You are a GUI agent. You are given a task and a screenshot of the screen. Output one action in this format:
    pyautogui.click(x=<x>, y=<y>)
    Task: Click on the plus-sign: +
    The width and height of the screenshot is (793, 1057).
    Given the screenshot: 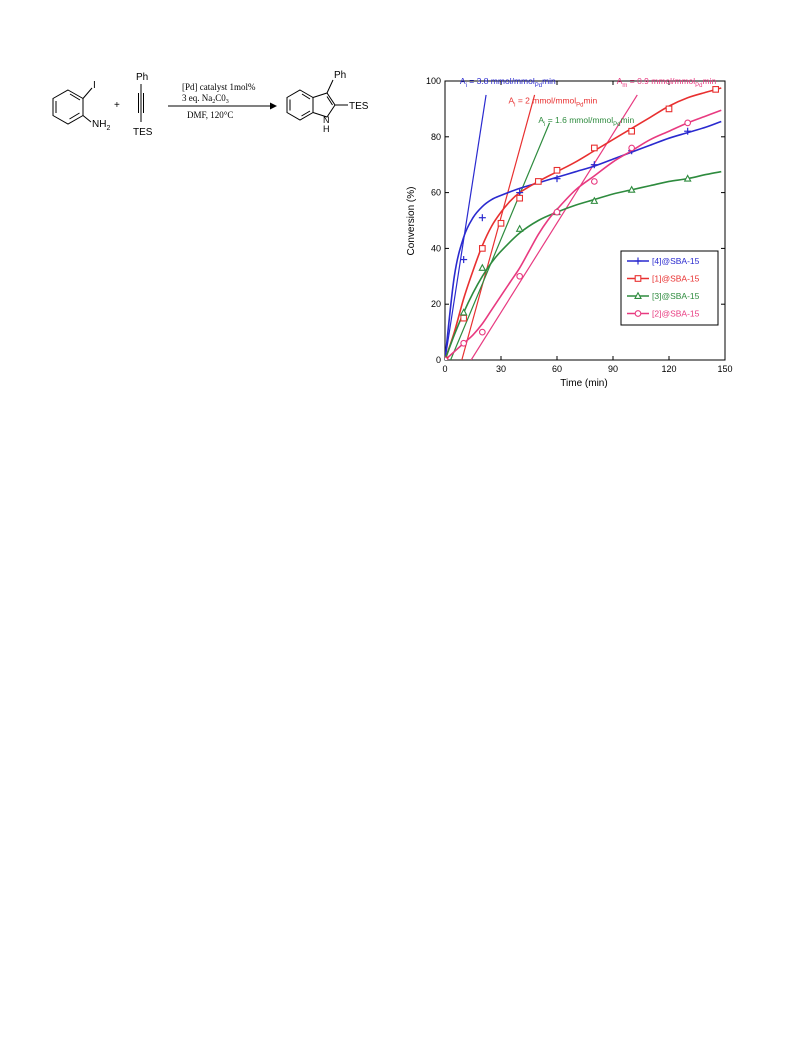 What is the action you would take?
    pyautogui.click(x=117, y=105)
    